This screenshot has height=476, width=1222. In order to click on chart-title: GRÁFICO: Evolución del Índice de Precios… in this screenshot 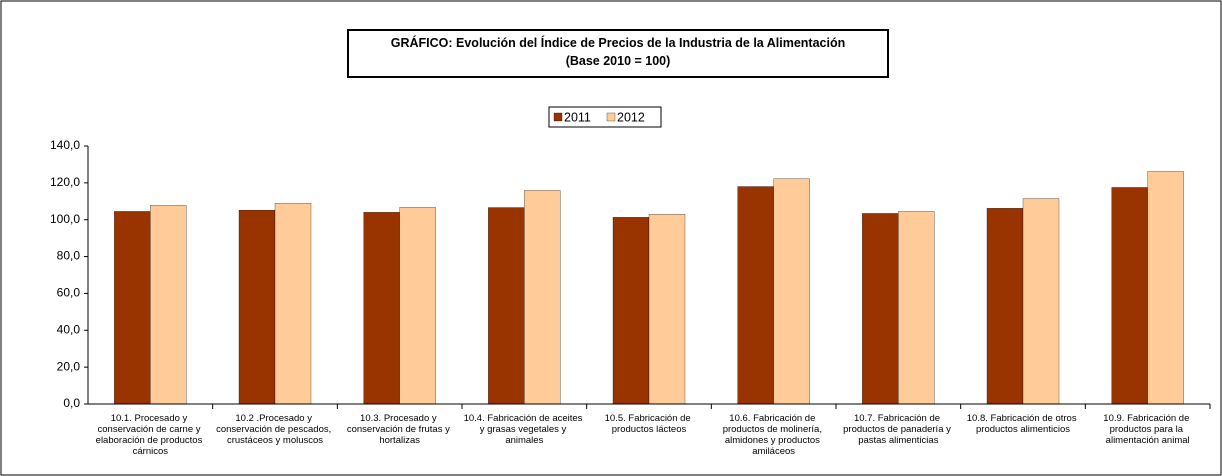, I will do `click(618, 42)`.